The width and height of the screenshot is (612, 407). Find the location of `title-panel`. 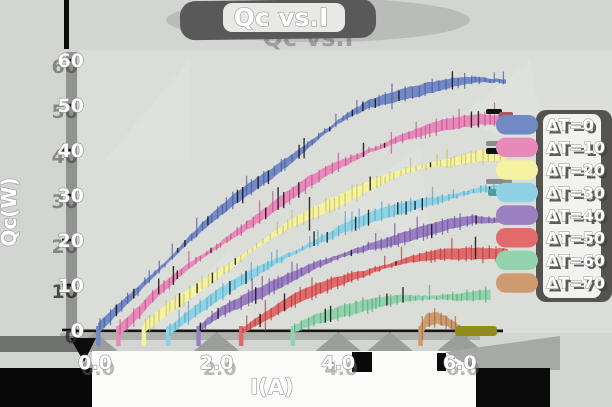

title-panel is located at coordinates (284, 17).